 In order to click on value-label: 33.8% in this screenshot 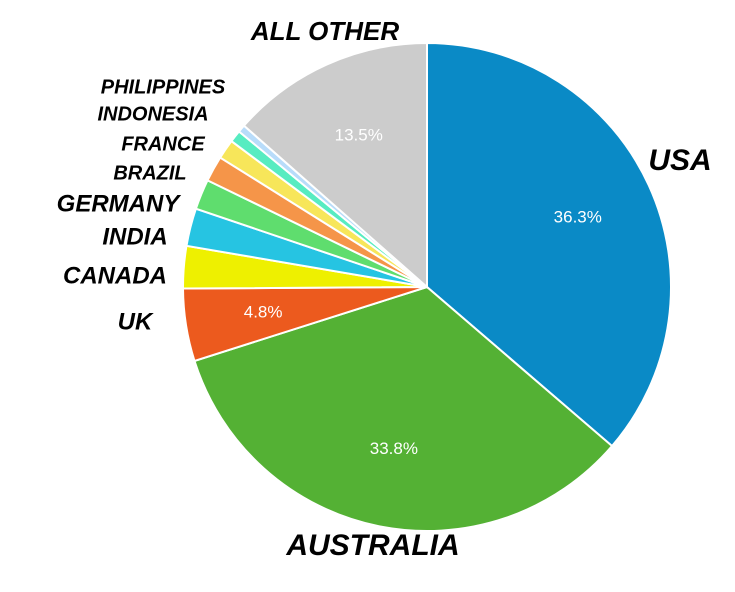, I will do `click(394, 448)`.